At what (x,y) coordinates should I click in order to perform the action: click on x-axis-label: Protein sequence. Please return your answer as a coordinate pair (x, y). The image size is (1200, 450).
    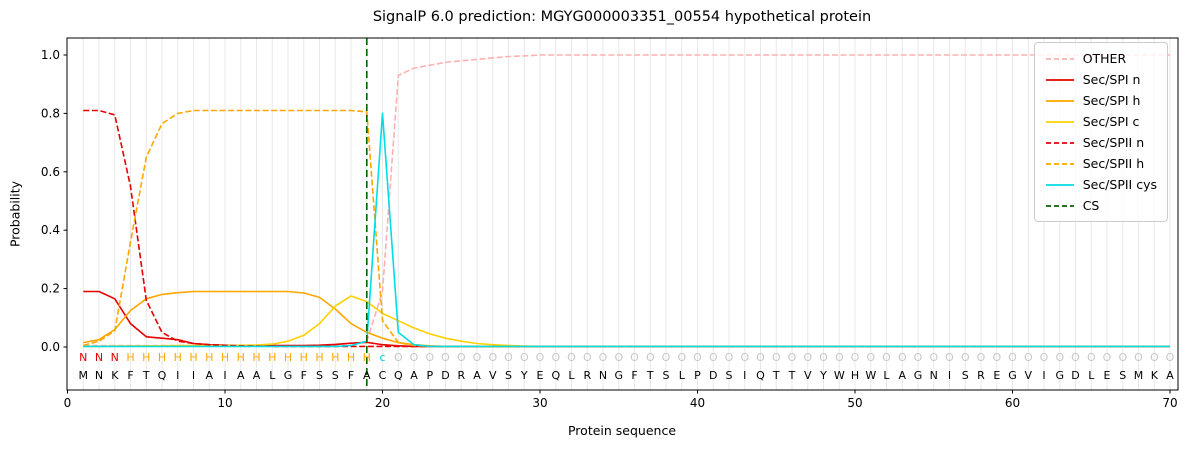
    Looking at the image, I should click on (622, 430).